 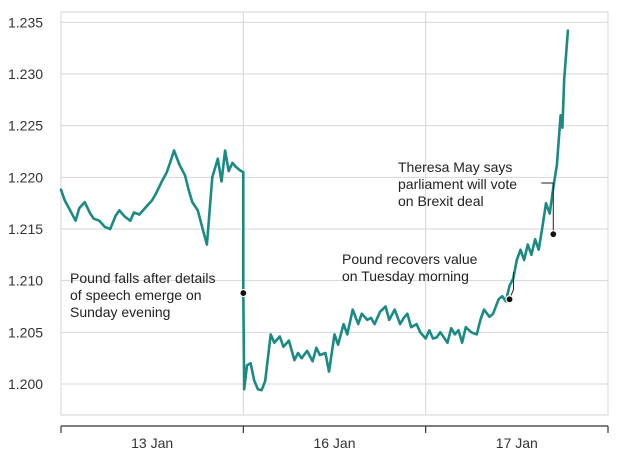 What do you see at coordinates (455, 167) in the screenshot?
I see `annotation-text: Theresa May says` at bounding box center [455, 167].